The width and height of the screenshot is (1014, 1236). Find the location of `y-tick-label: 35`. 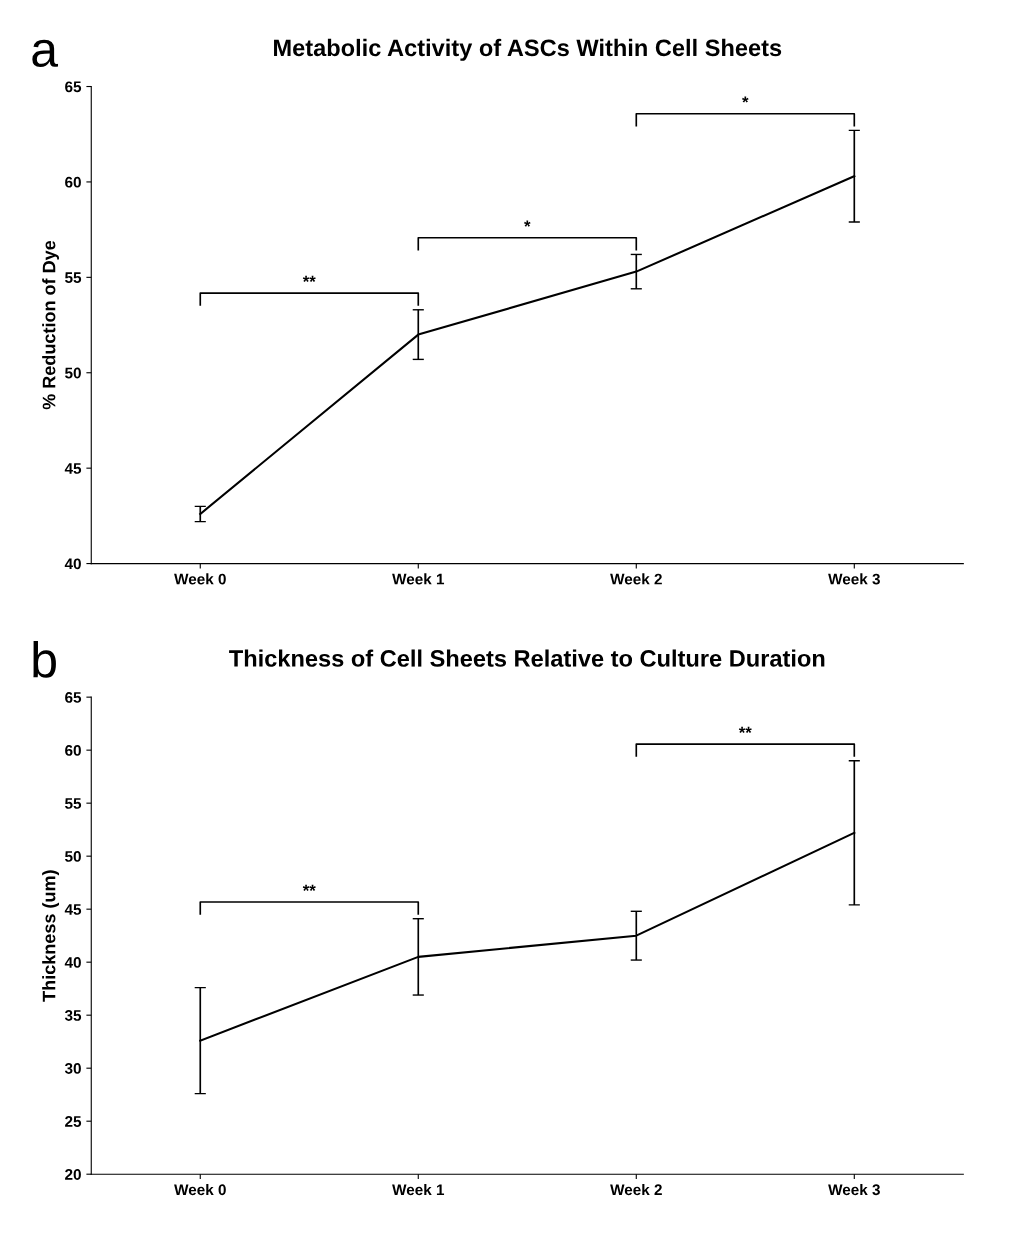

y-tick-label: 35 is located at coordinates (73, 1015).